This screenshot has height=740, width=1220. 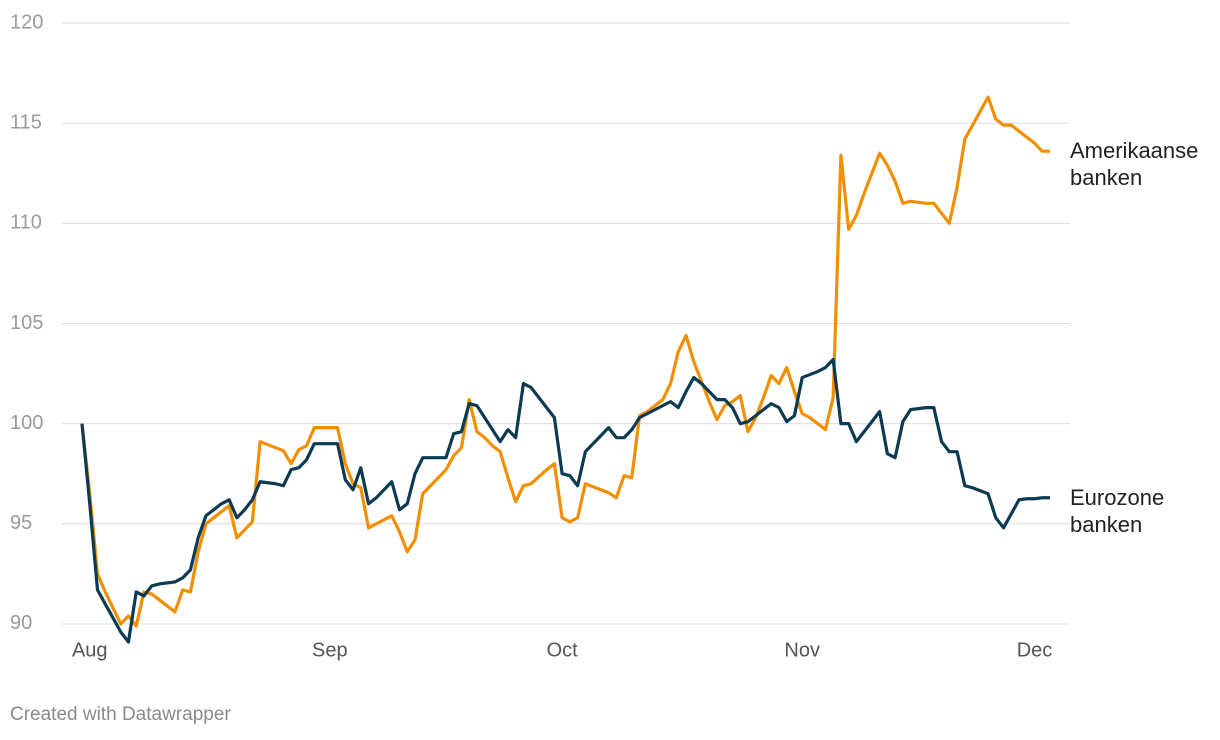 What do you see at coordinates (802, 650) in the screenshot?
I see `x-tick-label: Nov` at bounding box center [802, 650].